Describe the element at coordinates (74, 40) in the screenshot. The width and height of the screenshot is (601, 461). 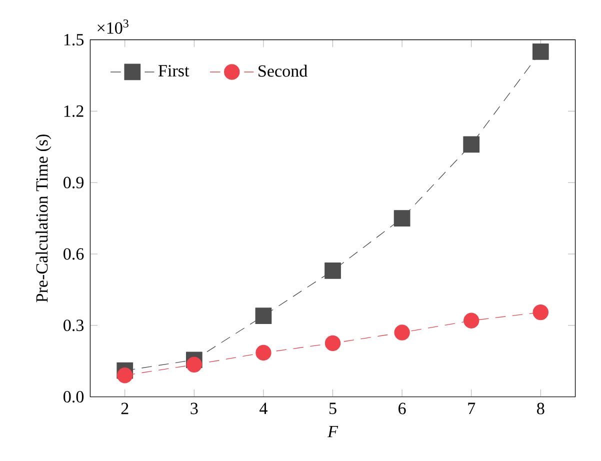
I see `y-tick-label: 1.5` at that location.